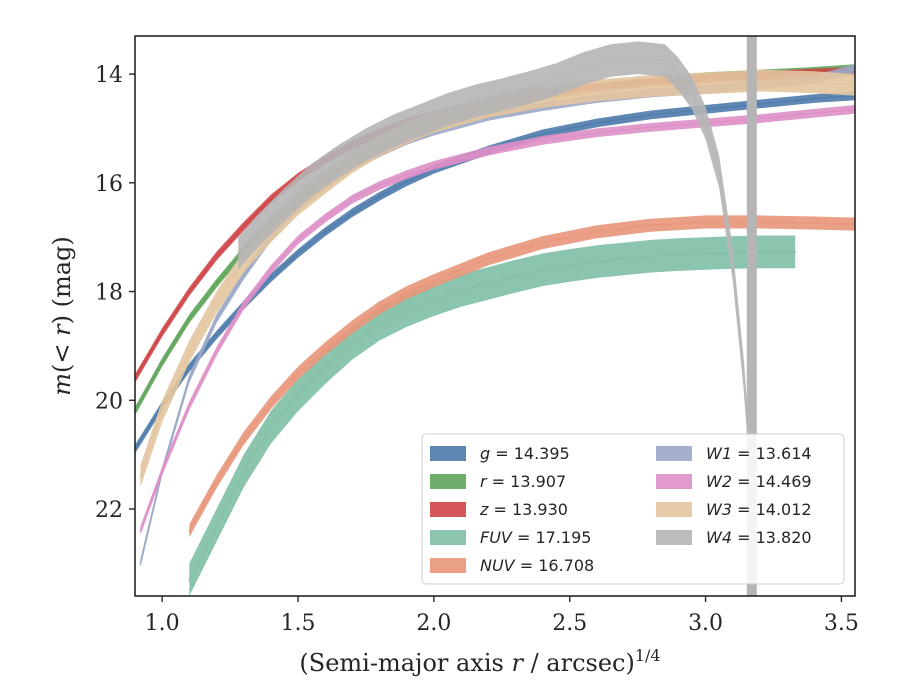 This screenshot has width=900, height=700. Describe the element at coordinates (674, 453) in the screenshot. I see `legend-swatch-w1` at that location.